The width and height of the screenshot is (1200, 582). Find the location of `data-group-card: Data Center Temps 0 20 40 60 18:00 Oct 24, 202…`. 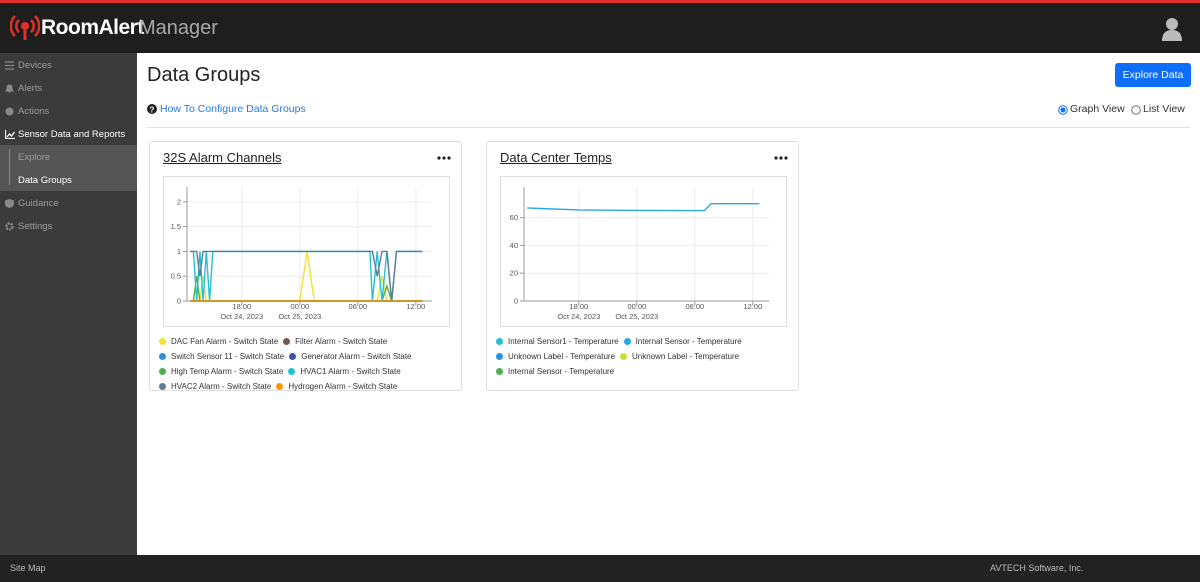

data-group-card: Data Center Temps 0 20 40 60 18:00 Oct 24, 202… is located at coordinates (642, 266).